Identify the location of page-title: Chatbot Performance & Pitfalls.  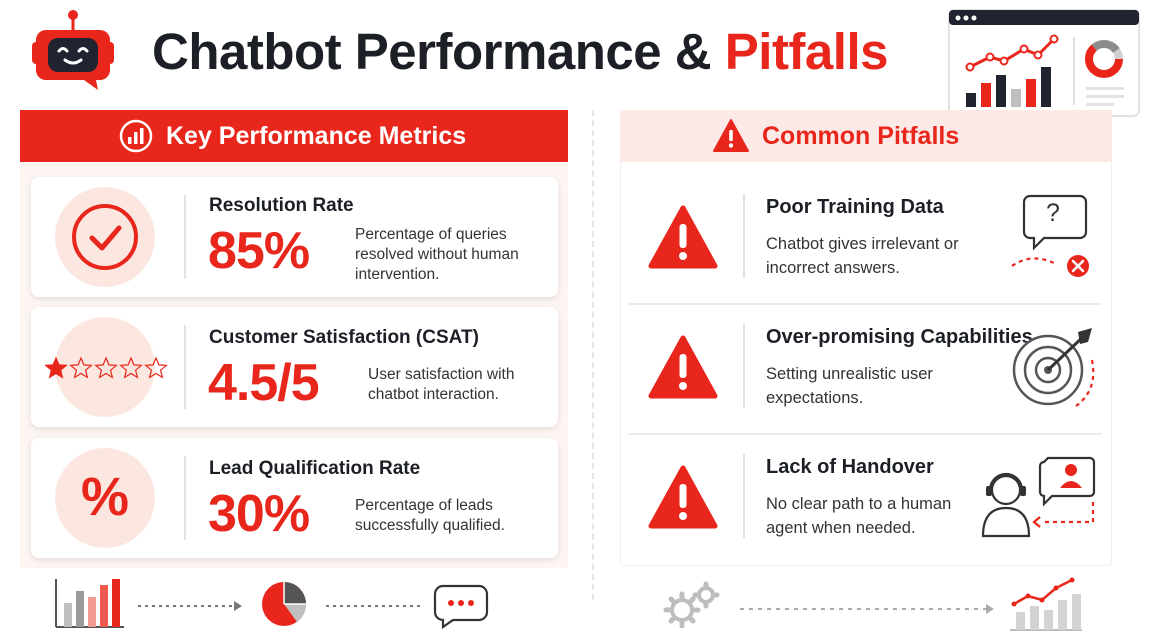
(520, 51).